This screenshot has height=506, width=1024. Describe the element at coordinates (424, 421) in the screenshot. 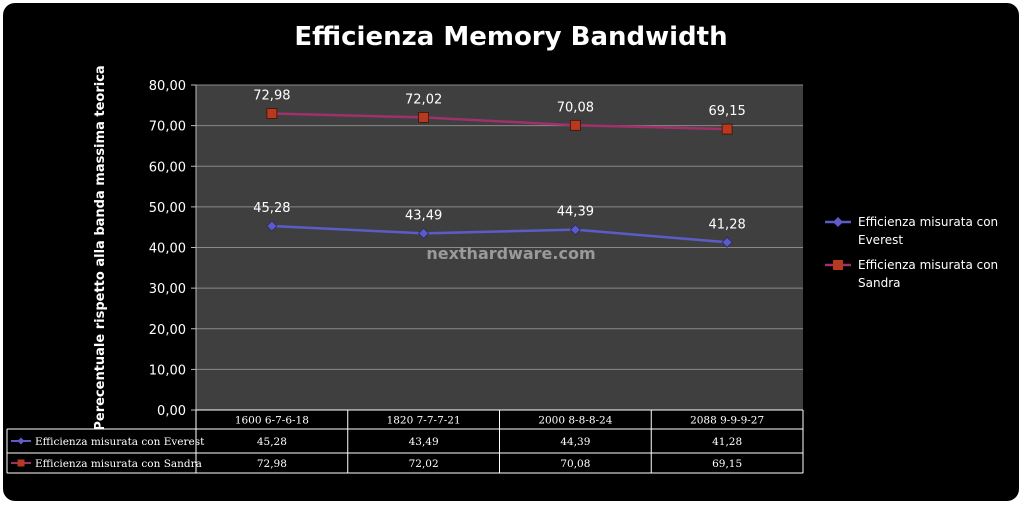

I see `table-category-cell: 1820 7-7-7-21` at that location.